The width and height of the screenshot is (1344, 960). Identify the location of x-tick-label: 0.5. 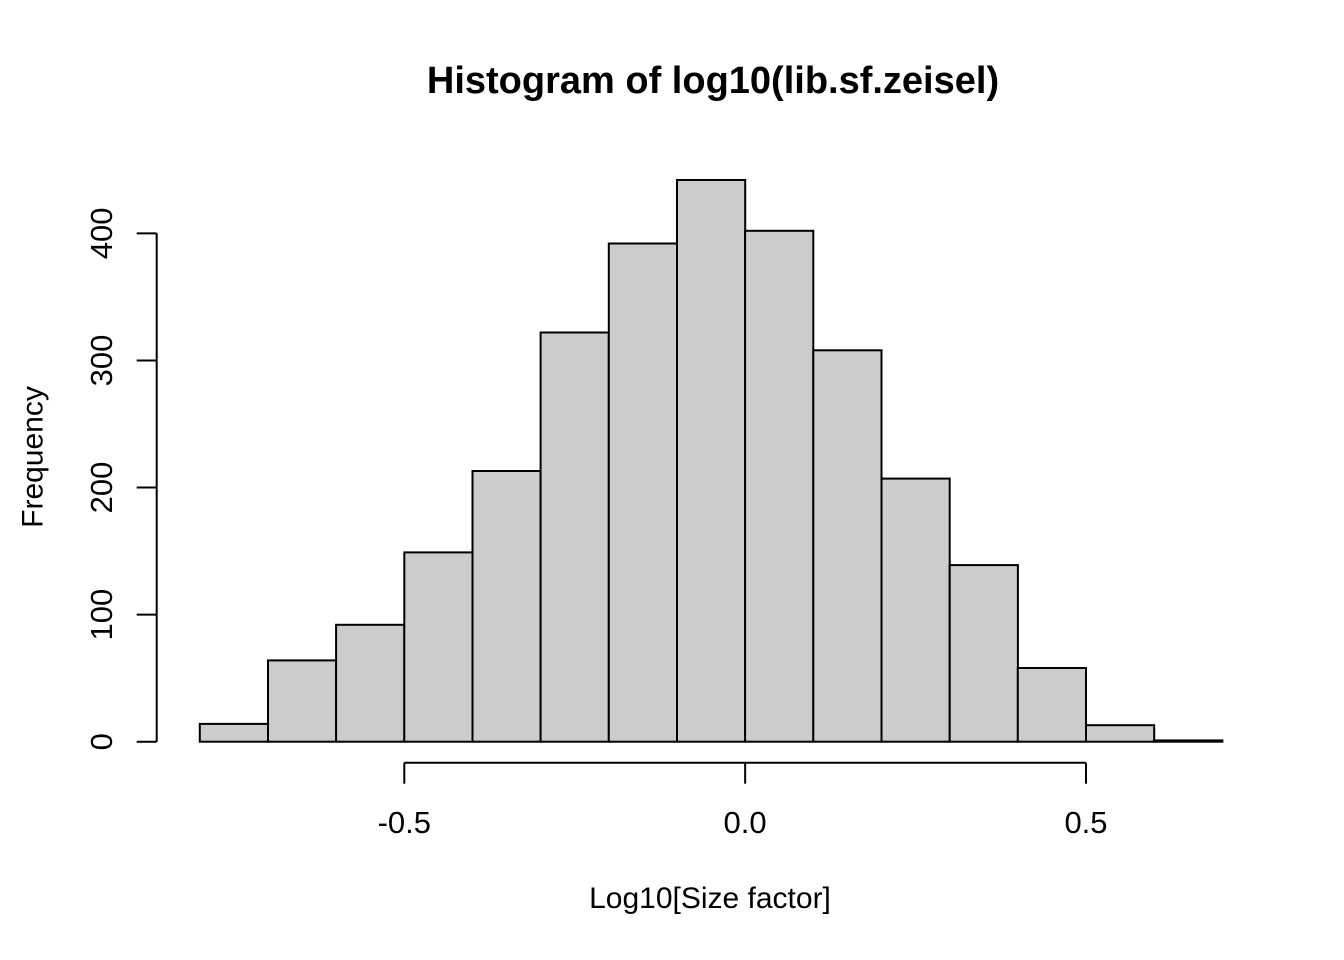
(1085, 822).